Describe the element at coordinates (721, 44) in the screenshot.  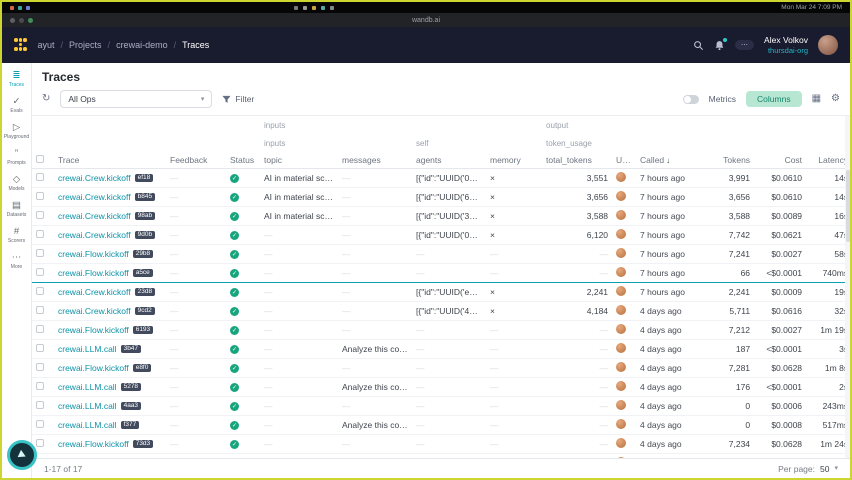
I see `notifications-bell-icon` at that location.